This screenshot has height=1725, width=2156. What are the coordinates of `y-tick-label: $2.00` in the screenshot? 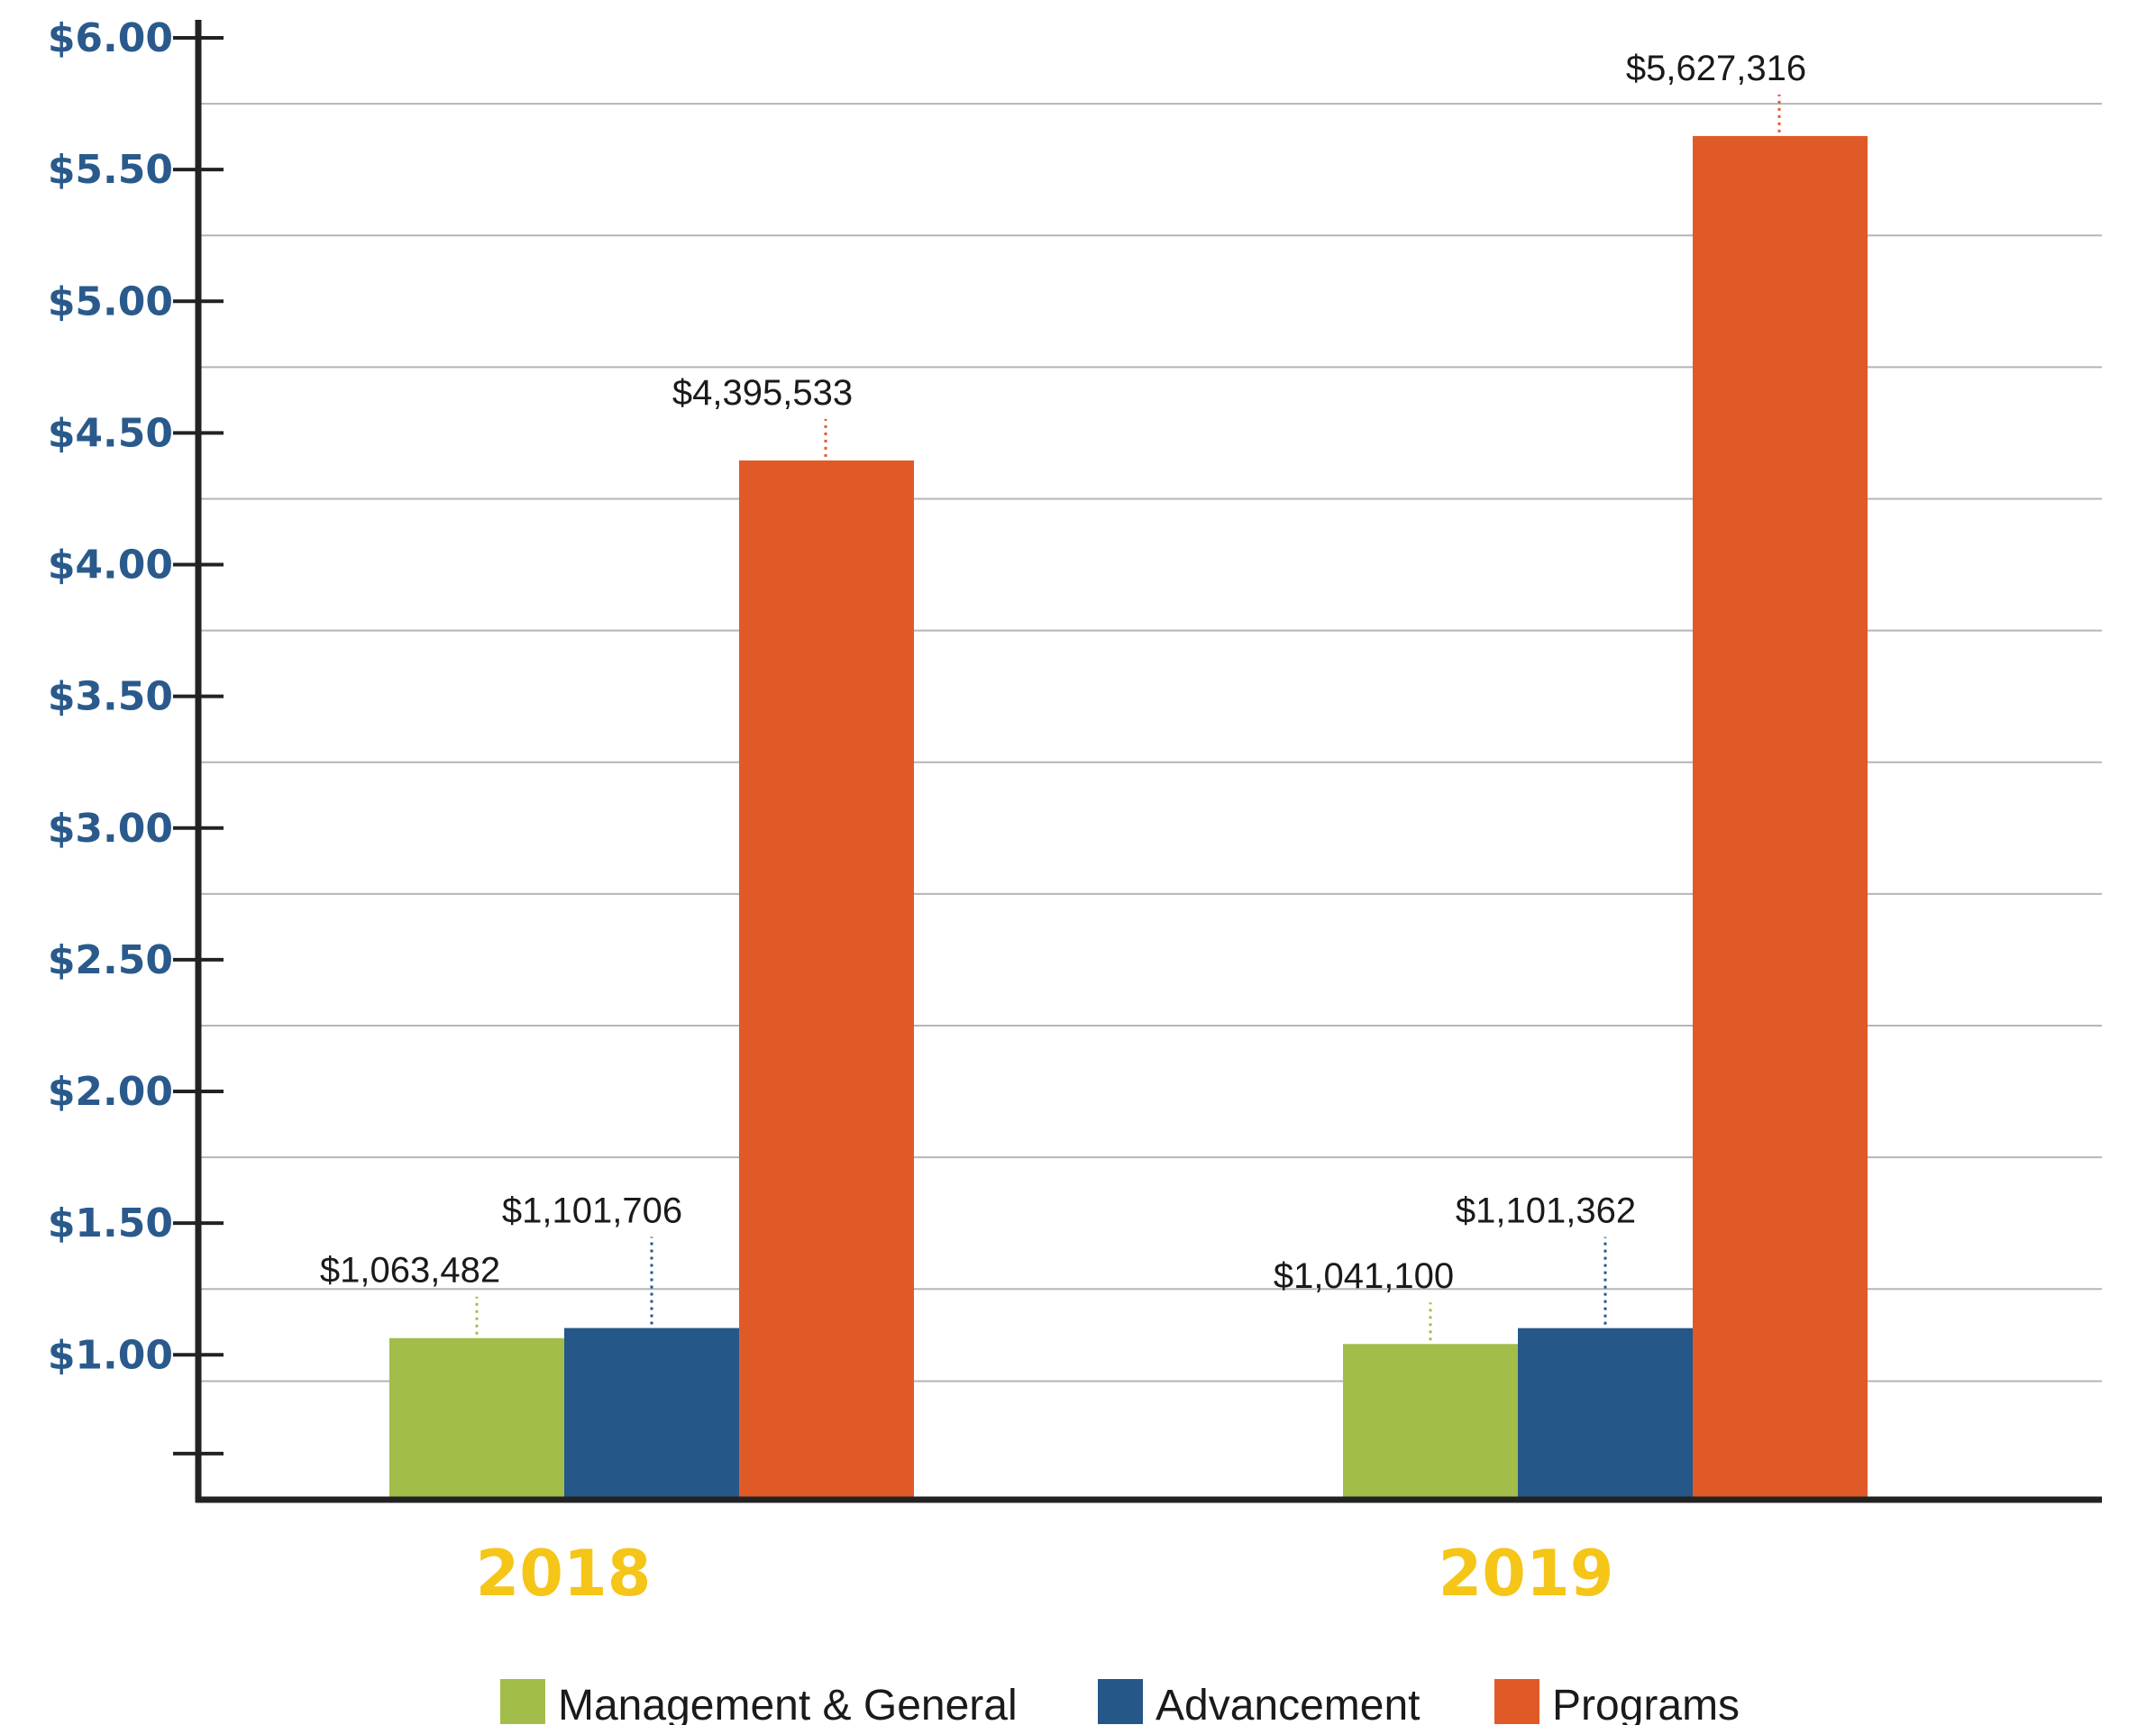 It's located at (110, 1092).